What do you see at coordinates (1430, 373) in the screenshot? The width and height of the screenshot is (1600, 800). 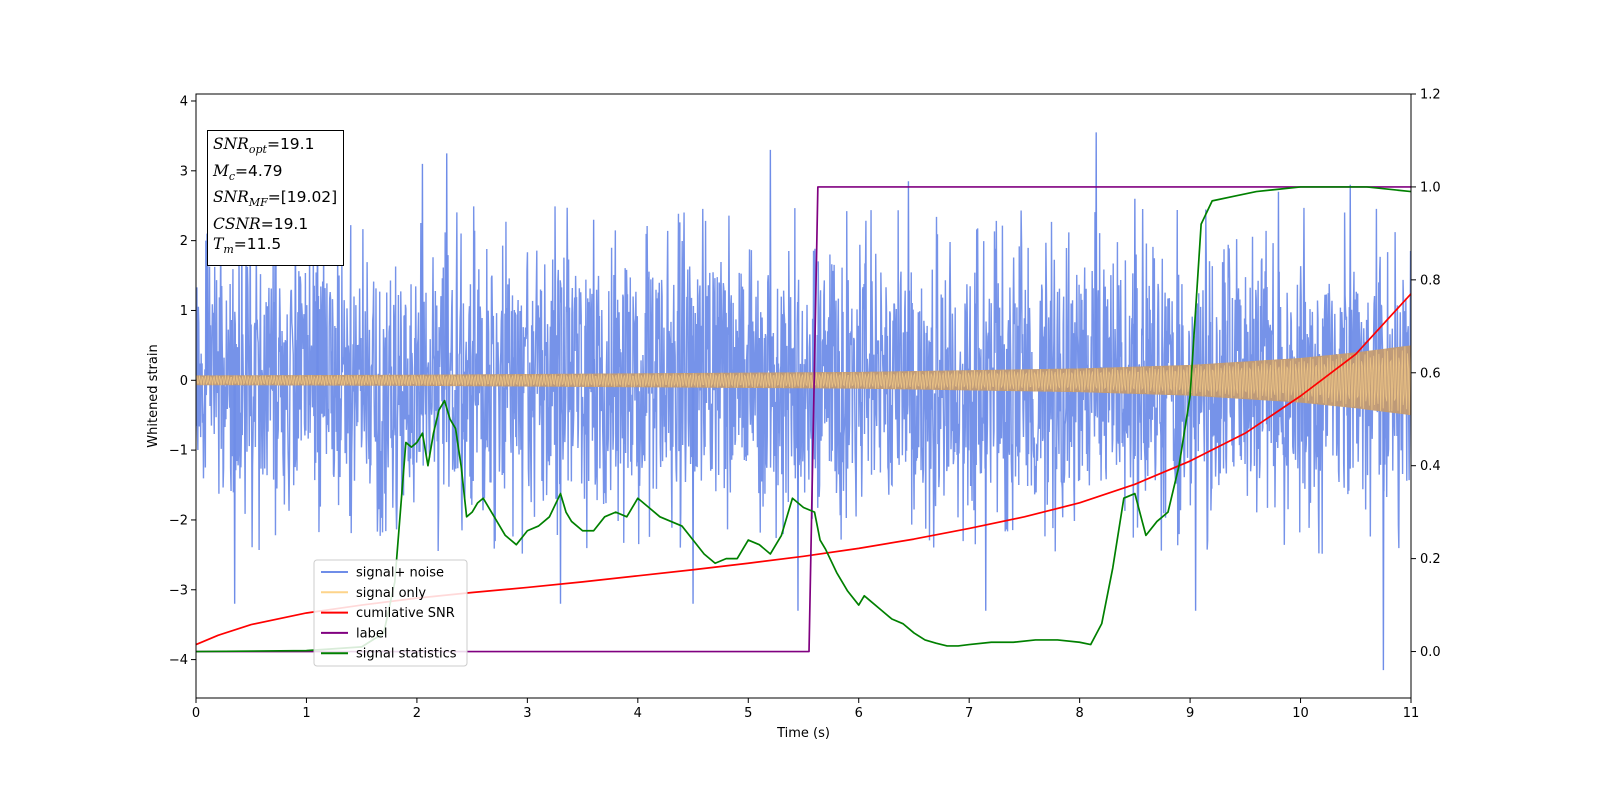 I see `y-right-tick-label: 0.6` at bounding box center [1430, 373].